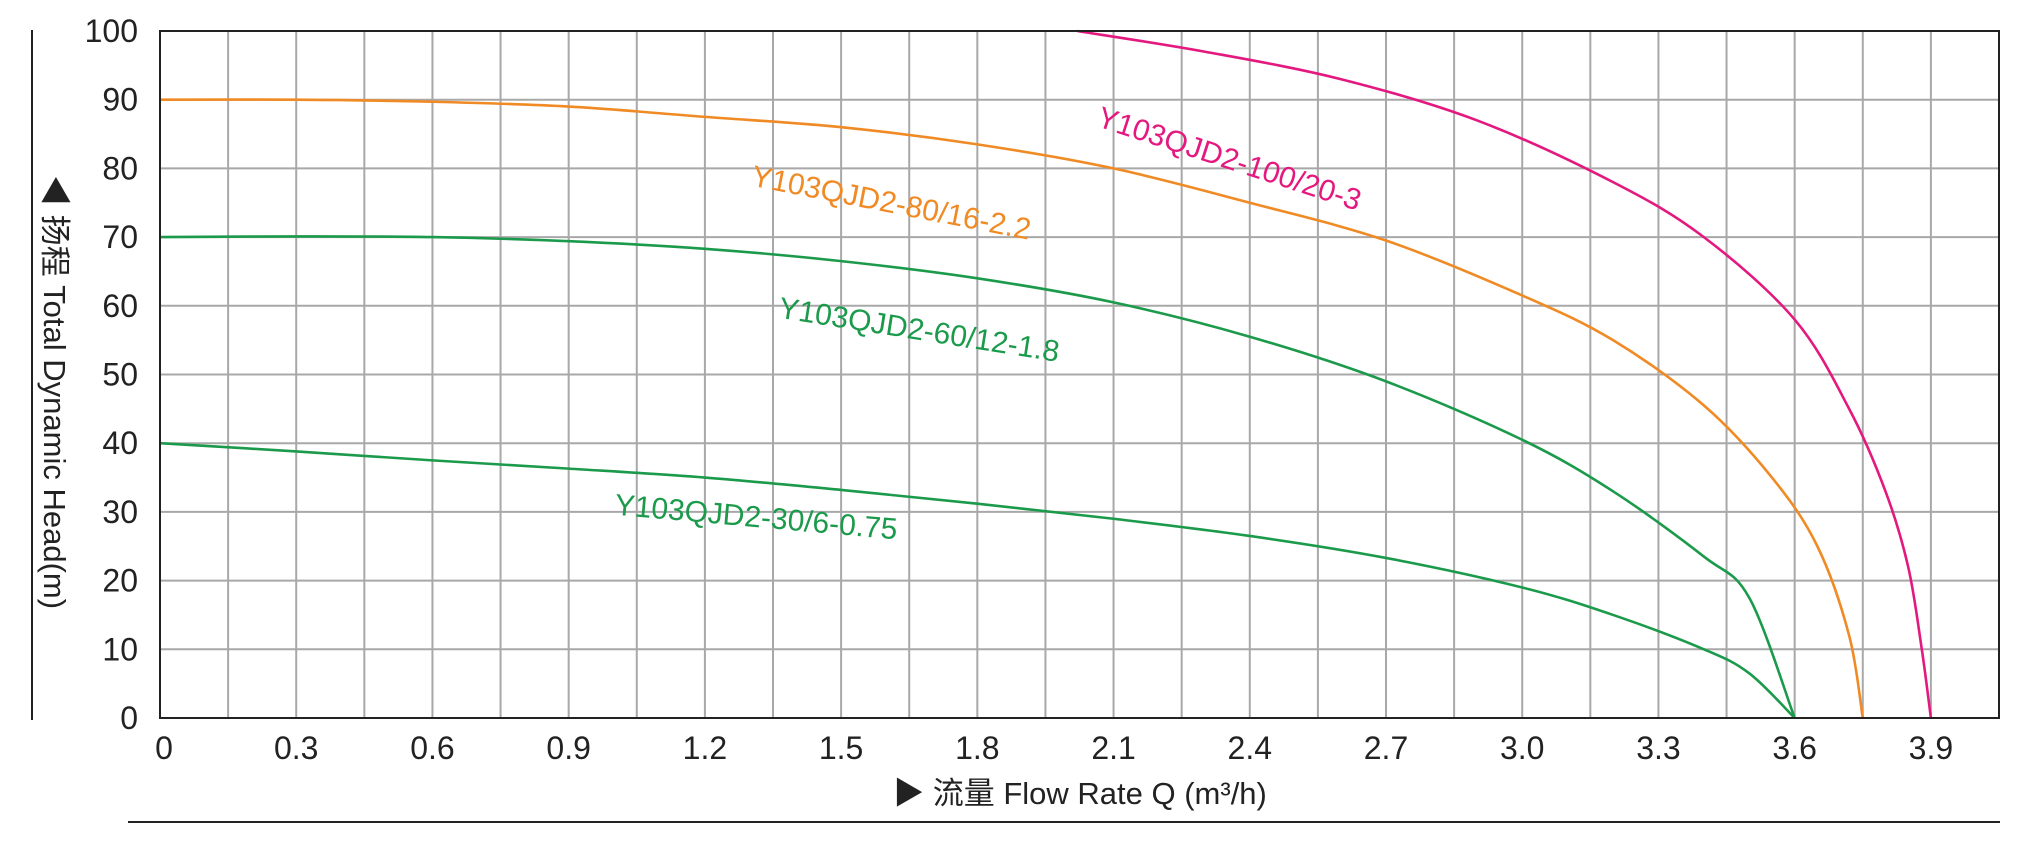  I want to click on y-tick-label: 20, so click(120, 581).